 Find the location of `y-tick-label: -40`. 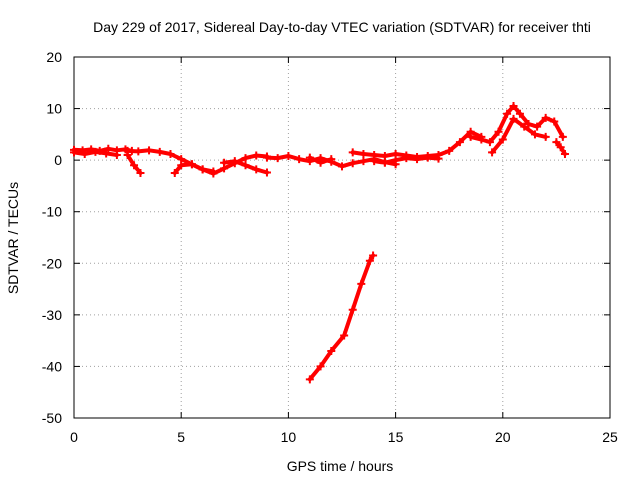

y-tick-label: -40 is located at coordinates (52, 366).